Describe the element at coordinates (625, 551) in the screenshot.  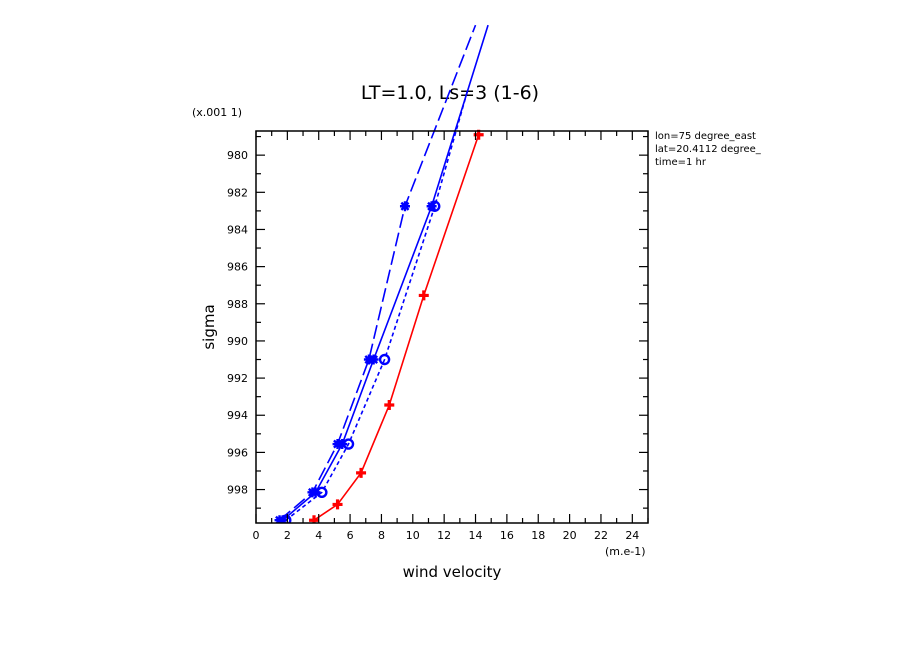
I see `x-unit-label: (m.e-1)` at that location.